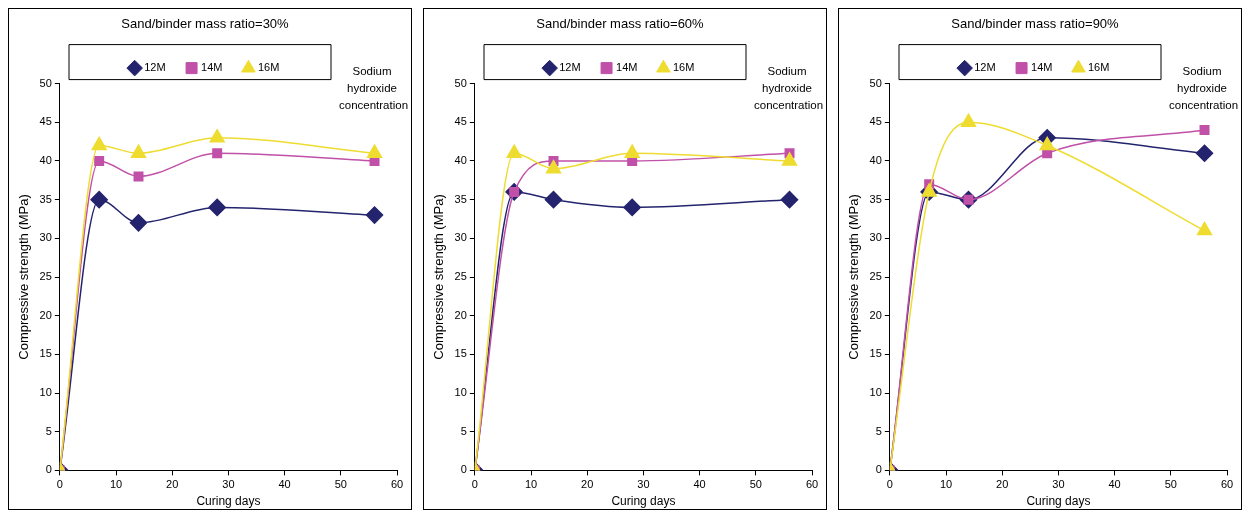 The width and height of the screenshot is (1245, 526). Describe the element at coordinates (205, 24) in the screenshot. I see `chart-title: Sand/binder mass ratio=30%` at that location.